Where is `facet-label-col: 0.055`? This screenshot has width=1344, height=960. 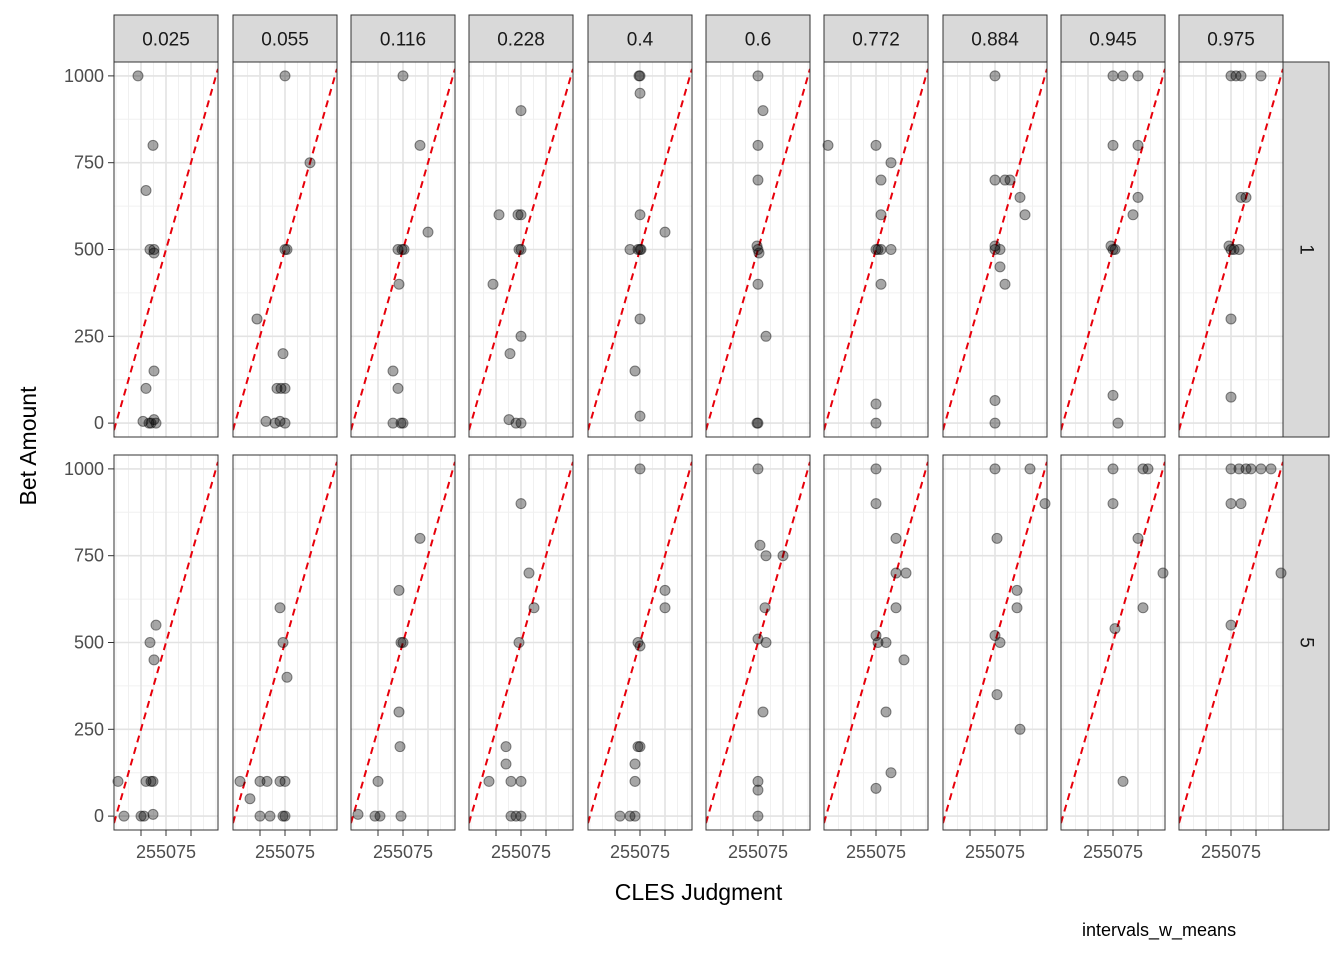 facet-label-col: 0.055 is located at coordinates (285, 40).